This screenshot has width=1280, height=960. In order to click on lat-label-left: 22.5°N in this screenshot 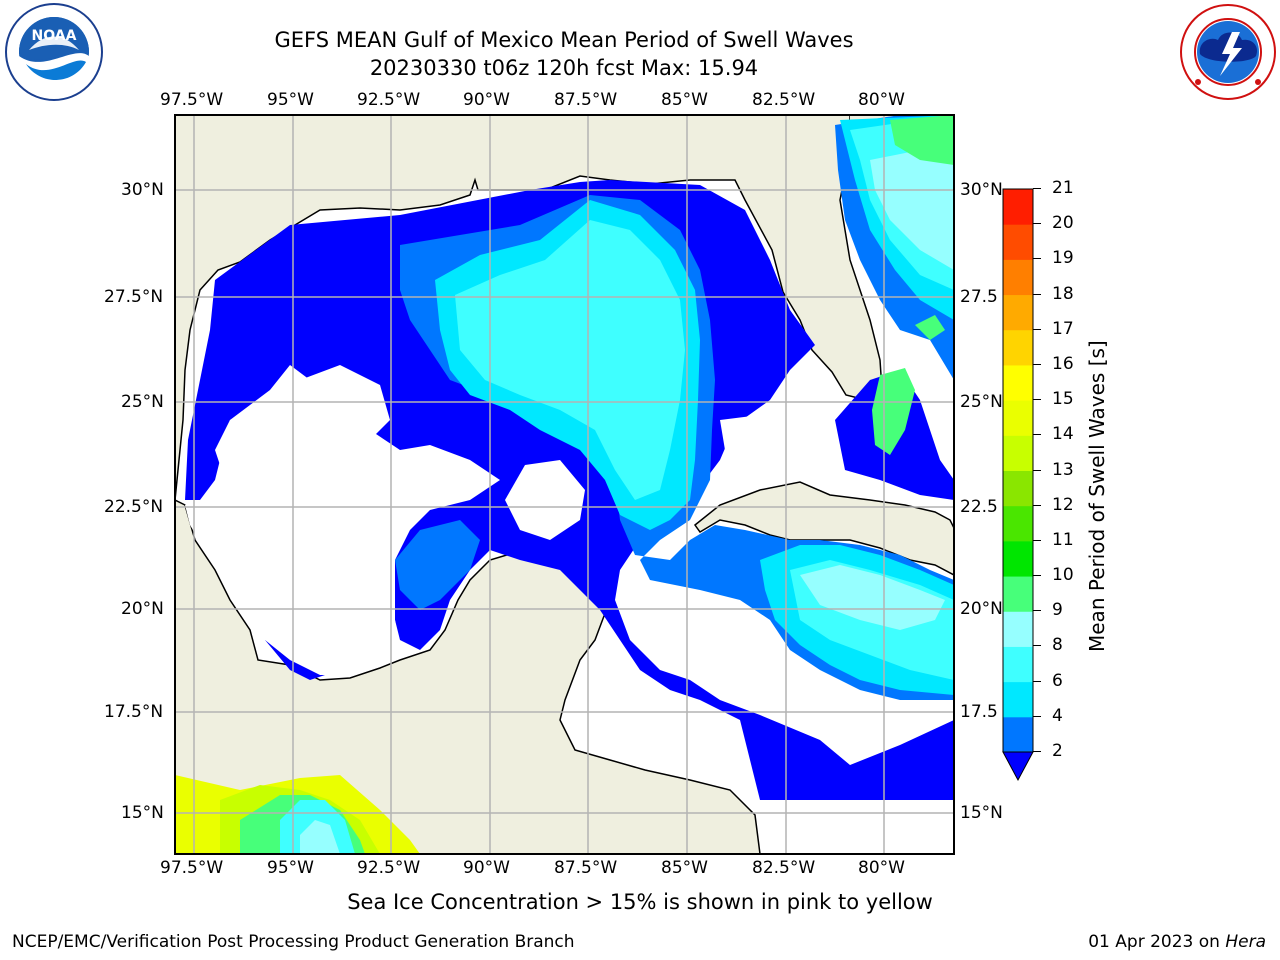, I will do `click(134, 507)`.